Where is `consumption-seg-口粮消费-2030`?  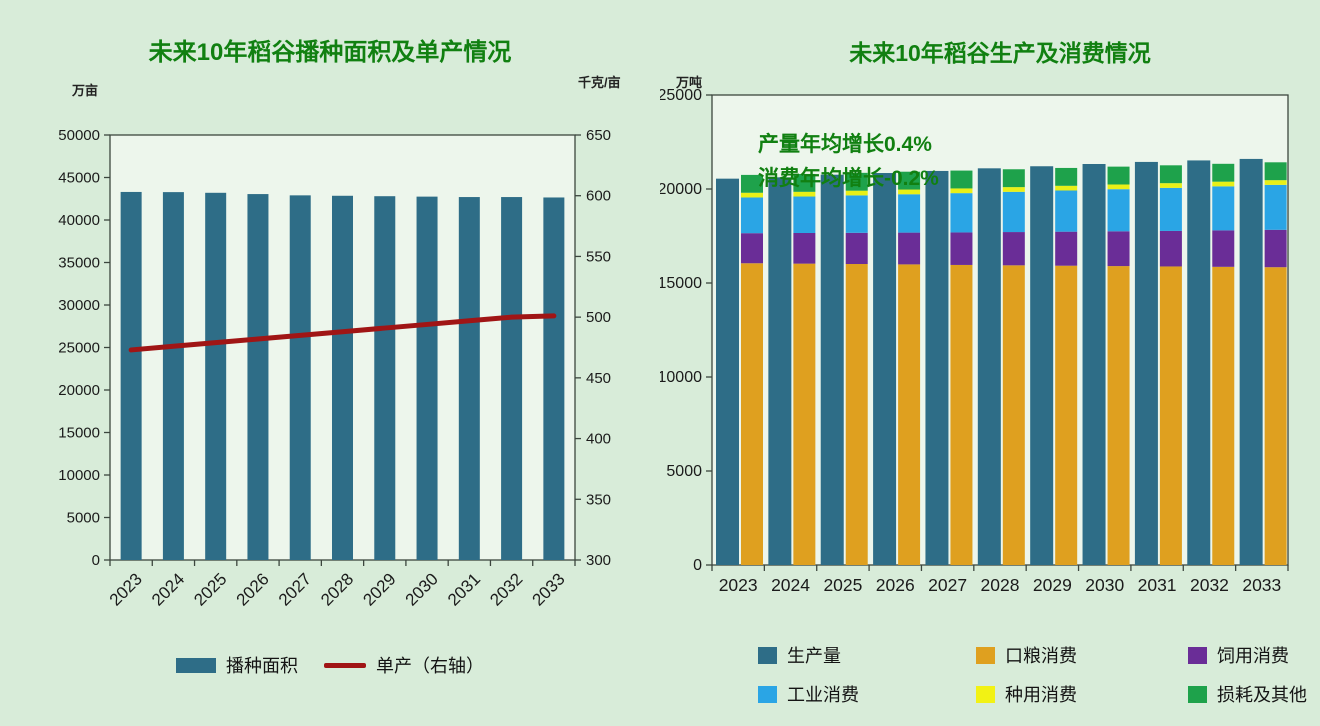
consumption-seg-口粮消费-2030 is located at coordinates (1118, 415).